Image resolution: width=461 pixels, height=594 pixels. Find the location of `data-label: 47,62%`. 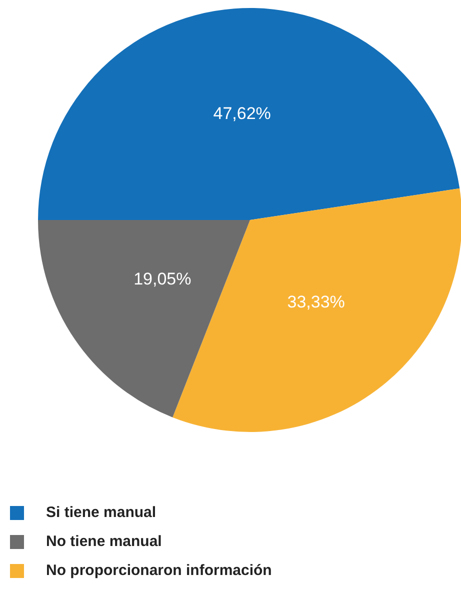

data-label: 47,62% is located at coordinates (242, 113).